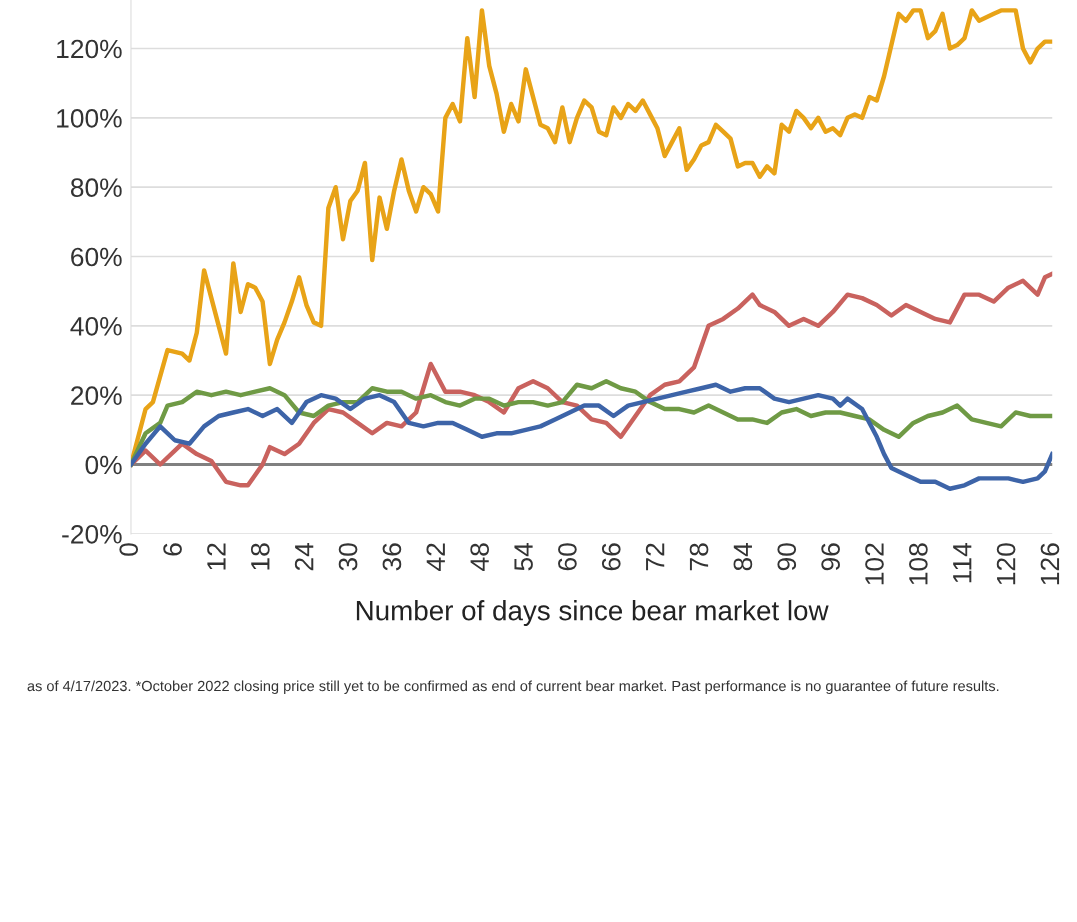 Image resolution: width=1077 pixels, height=922 pixels. I want to click on y-tick-label: 20%, so click(96, 395).